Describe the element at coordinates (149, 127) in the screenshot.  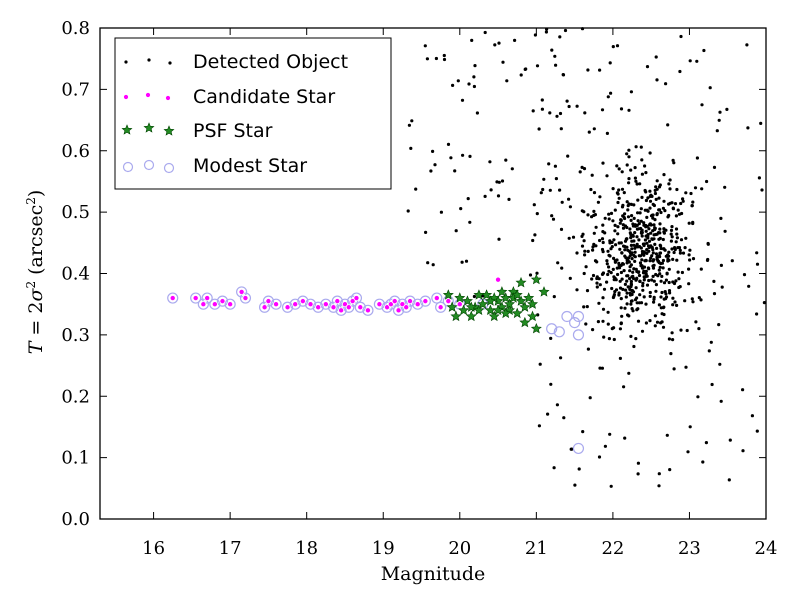
I see `legend-psf-star` at that location.